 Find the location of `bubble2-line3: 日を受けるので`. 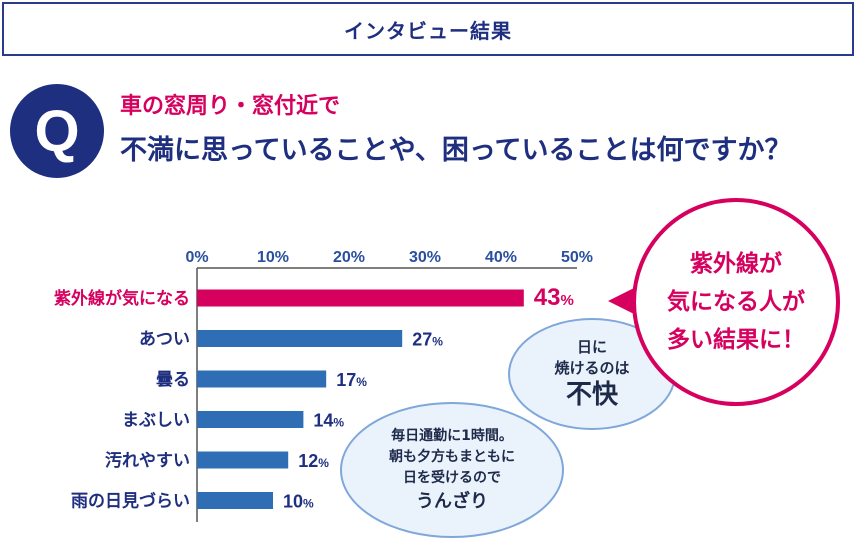

bubble2-line3: 日を受けるので is located at coordinates (452, 477).